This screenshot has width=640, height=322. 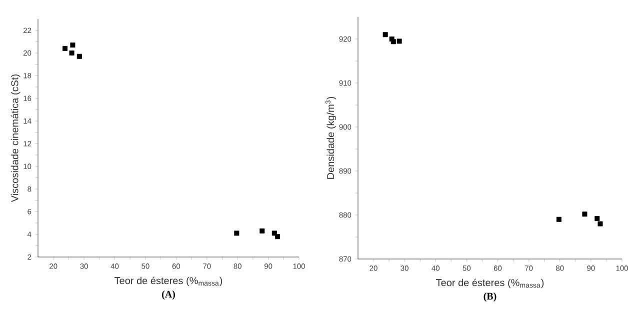 What do you see at coordinates (15, 138) in the screenshot?
I see `y-axis-title: Viscosidade cinemática (cSt)` at bounding box center [15, 138].